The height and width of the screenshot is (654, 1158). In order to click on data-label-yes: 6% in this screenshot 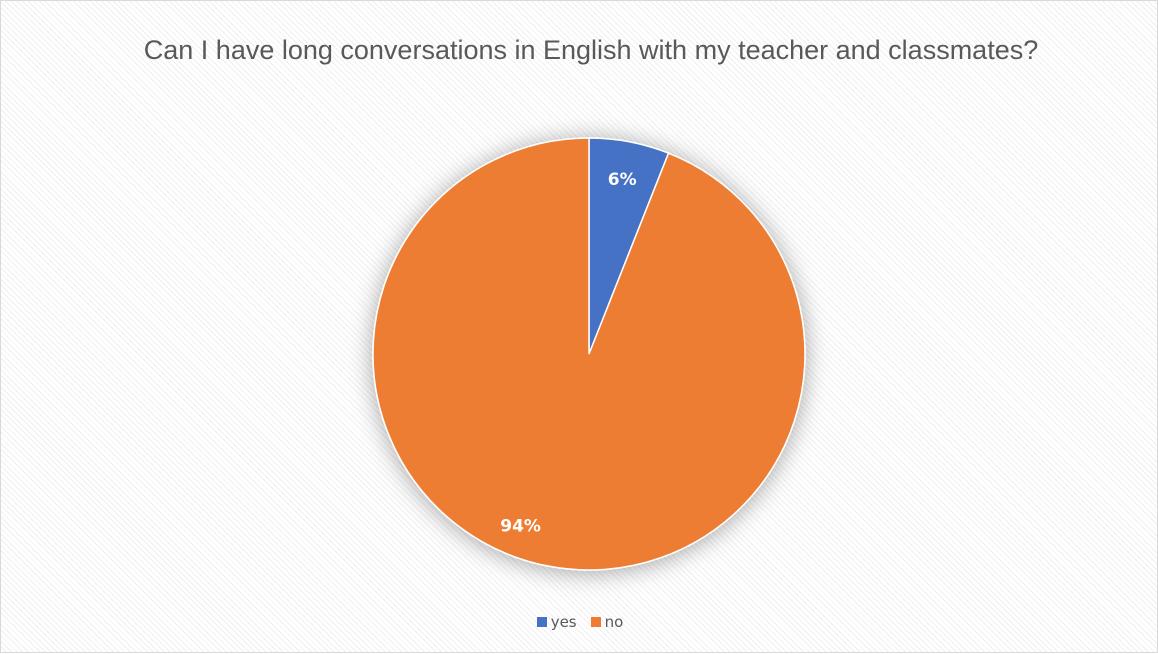, I will do `click(622, 180)`.